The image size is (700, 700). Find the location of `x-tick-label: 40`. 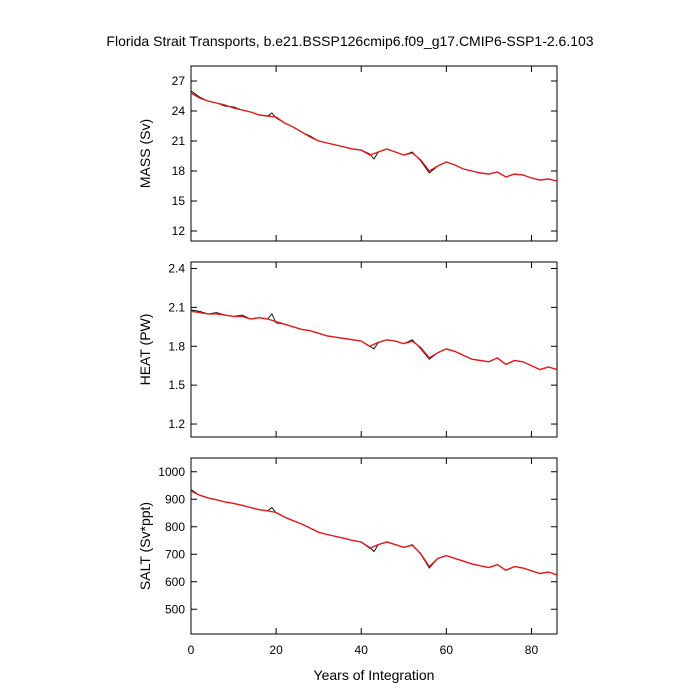

x-tick-label: 40 is located at coordinates (362, 650).